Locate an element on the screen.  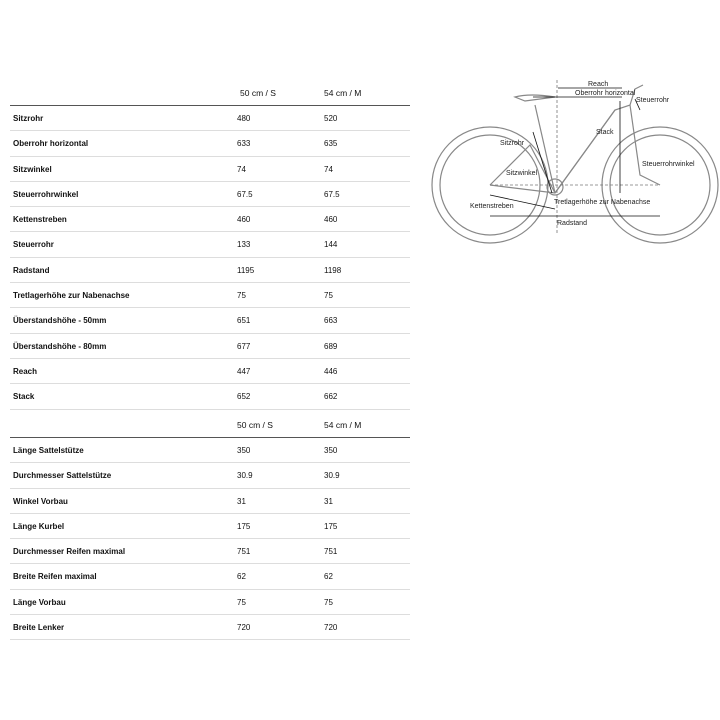
label-stack: Stack is located at coordinates (605, 132).